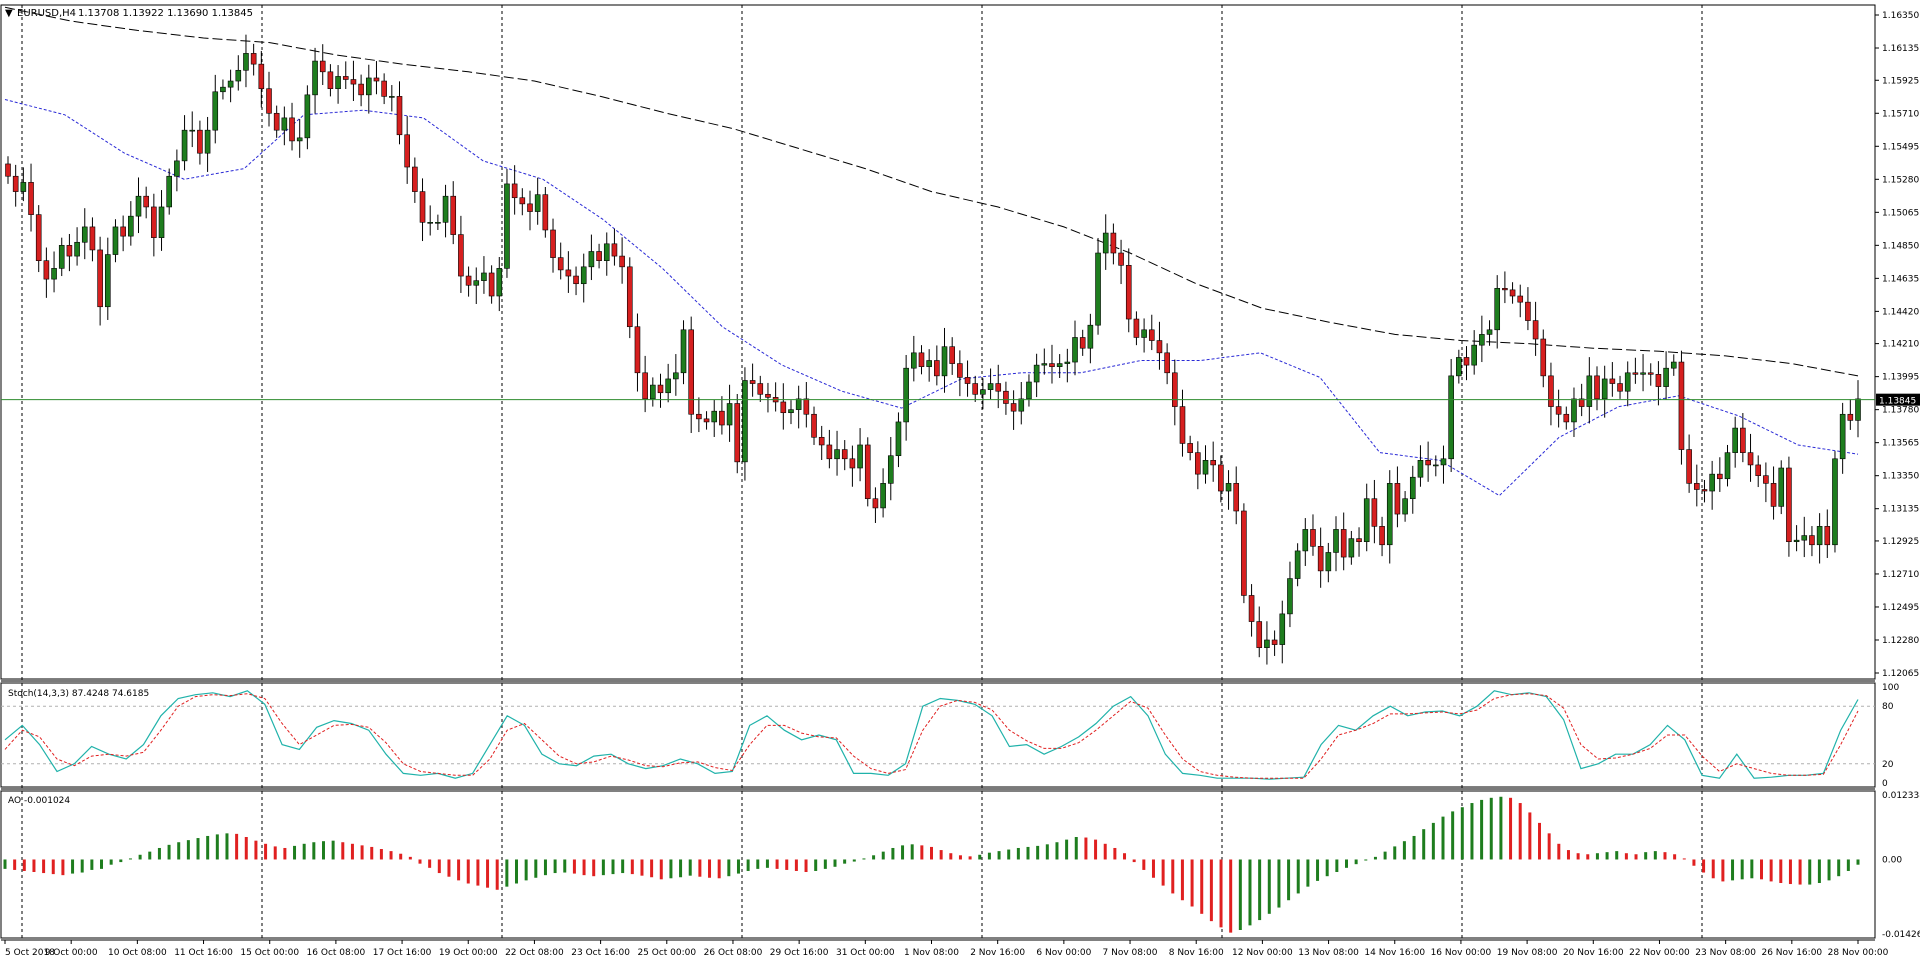 The width and height of the screenshot is (1920, 971). Describe the element at coordinates (1890, 688) in the screenshot. I see `stoch-tick-label: 100` at that location.